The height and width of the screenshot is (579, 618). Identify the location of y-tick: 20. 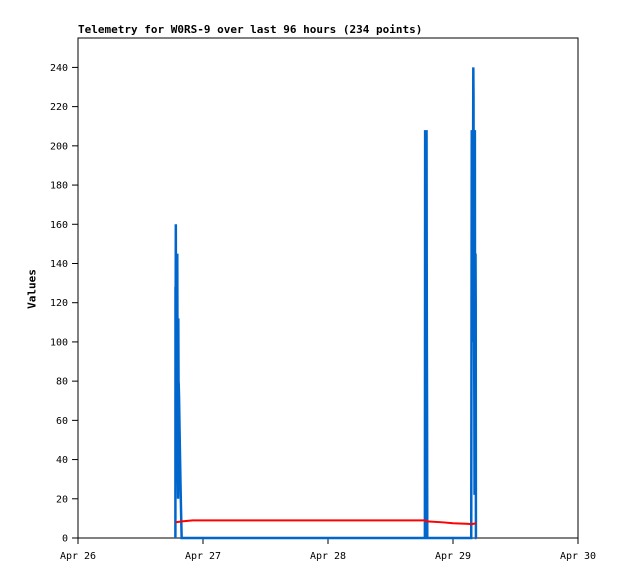
(67, 499).